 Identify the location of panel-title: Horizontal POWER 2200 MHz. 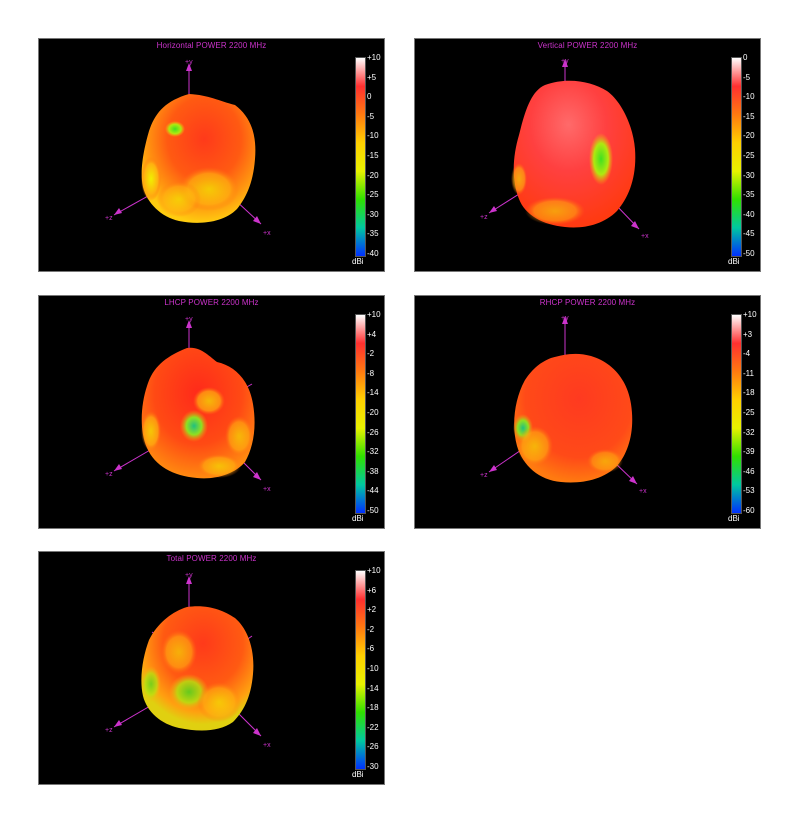
(211, 45).